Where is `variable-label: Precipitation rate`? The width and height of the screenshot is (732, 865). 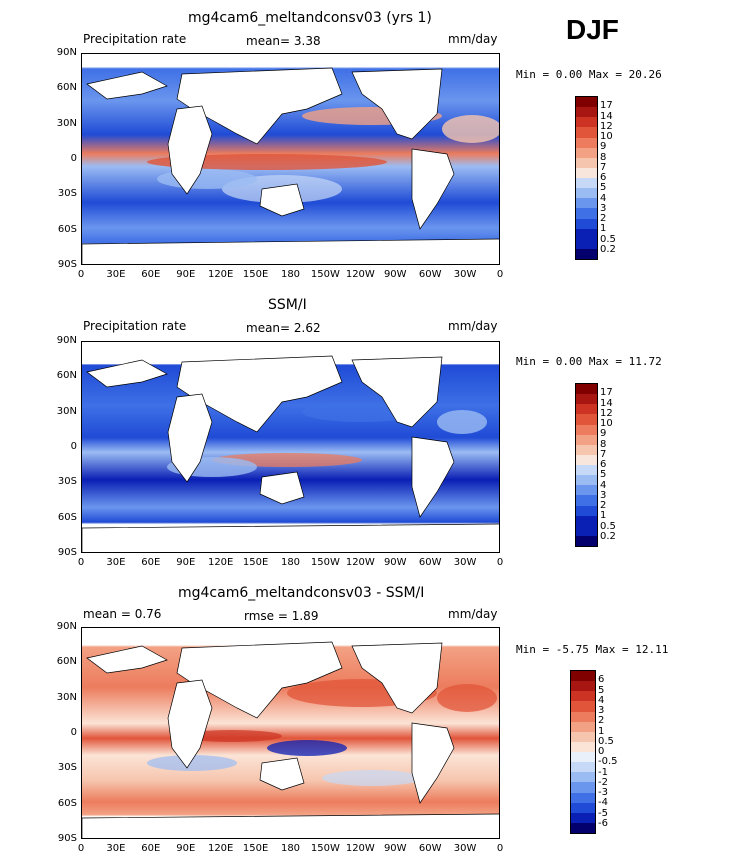
variable-label: Precipitation rate is located at coordinates (135, 326).